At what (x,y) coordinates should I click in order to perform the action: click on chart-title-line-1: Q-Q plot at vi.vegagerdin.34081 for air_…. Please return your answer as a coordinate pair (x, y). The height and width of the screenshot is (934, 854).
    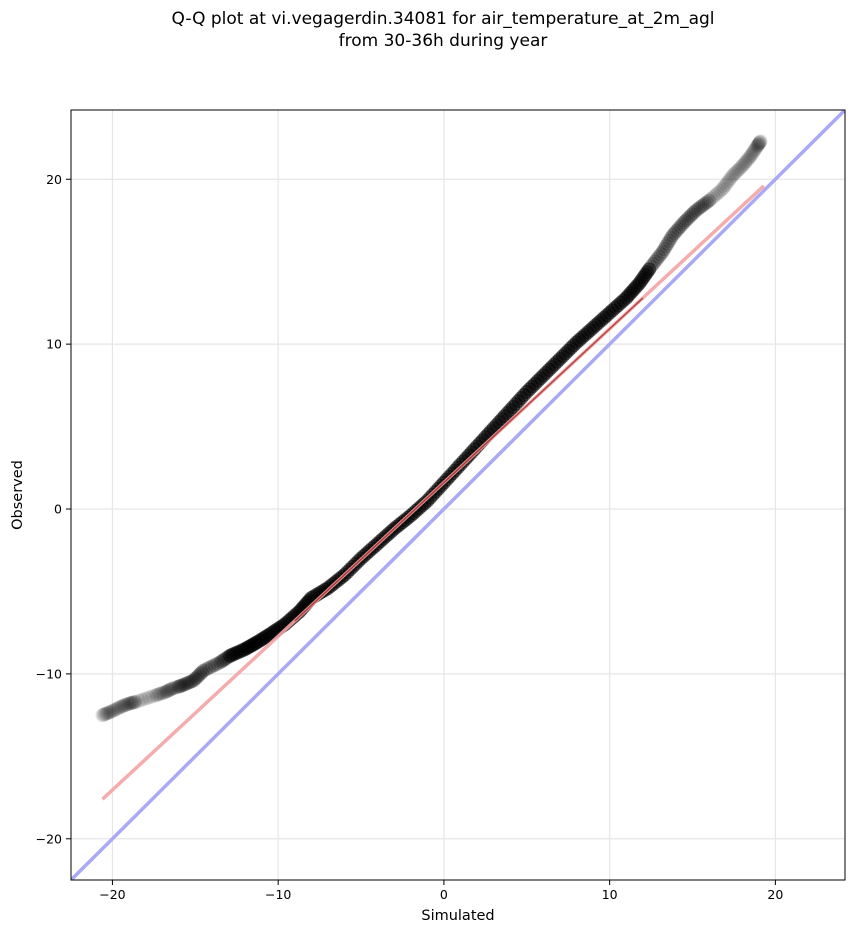
    Looking at the image, I should click on (443, 19).